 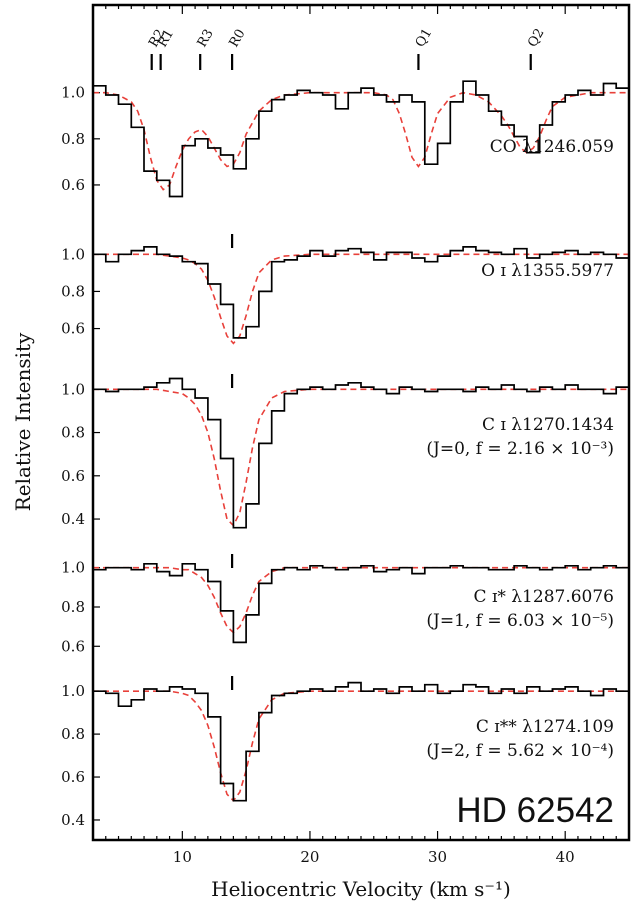 What do you see at coordinates (520, 449) in the screenshot?
I see `panel-sublabel: (J=0, f = 2.16 × 10⁻³)` at bounding box center [520, 449].